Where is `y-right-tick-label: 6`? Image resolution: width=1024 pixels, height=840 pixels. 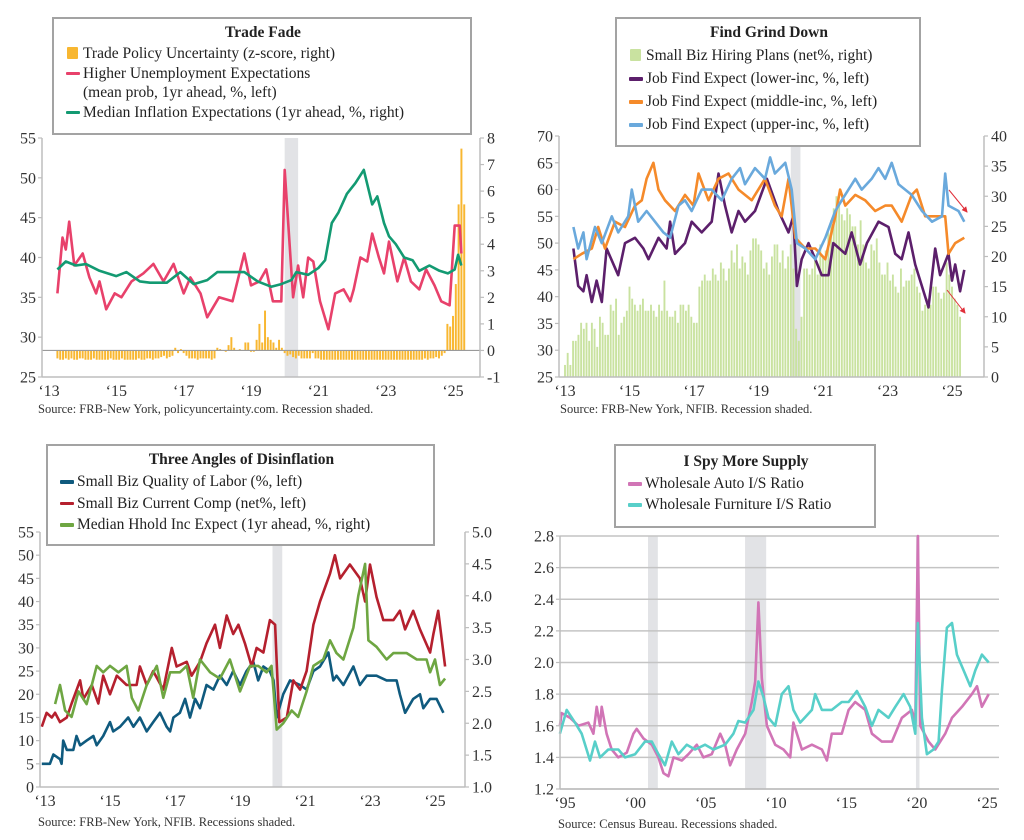
y-right-tick-label: 6 is located at coordinates (491, 192).